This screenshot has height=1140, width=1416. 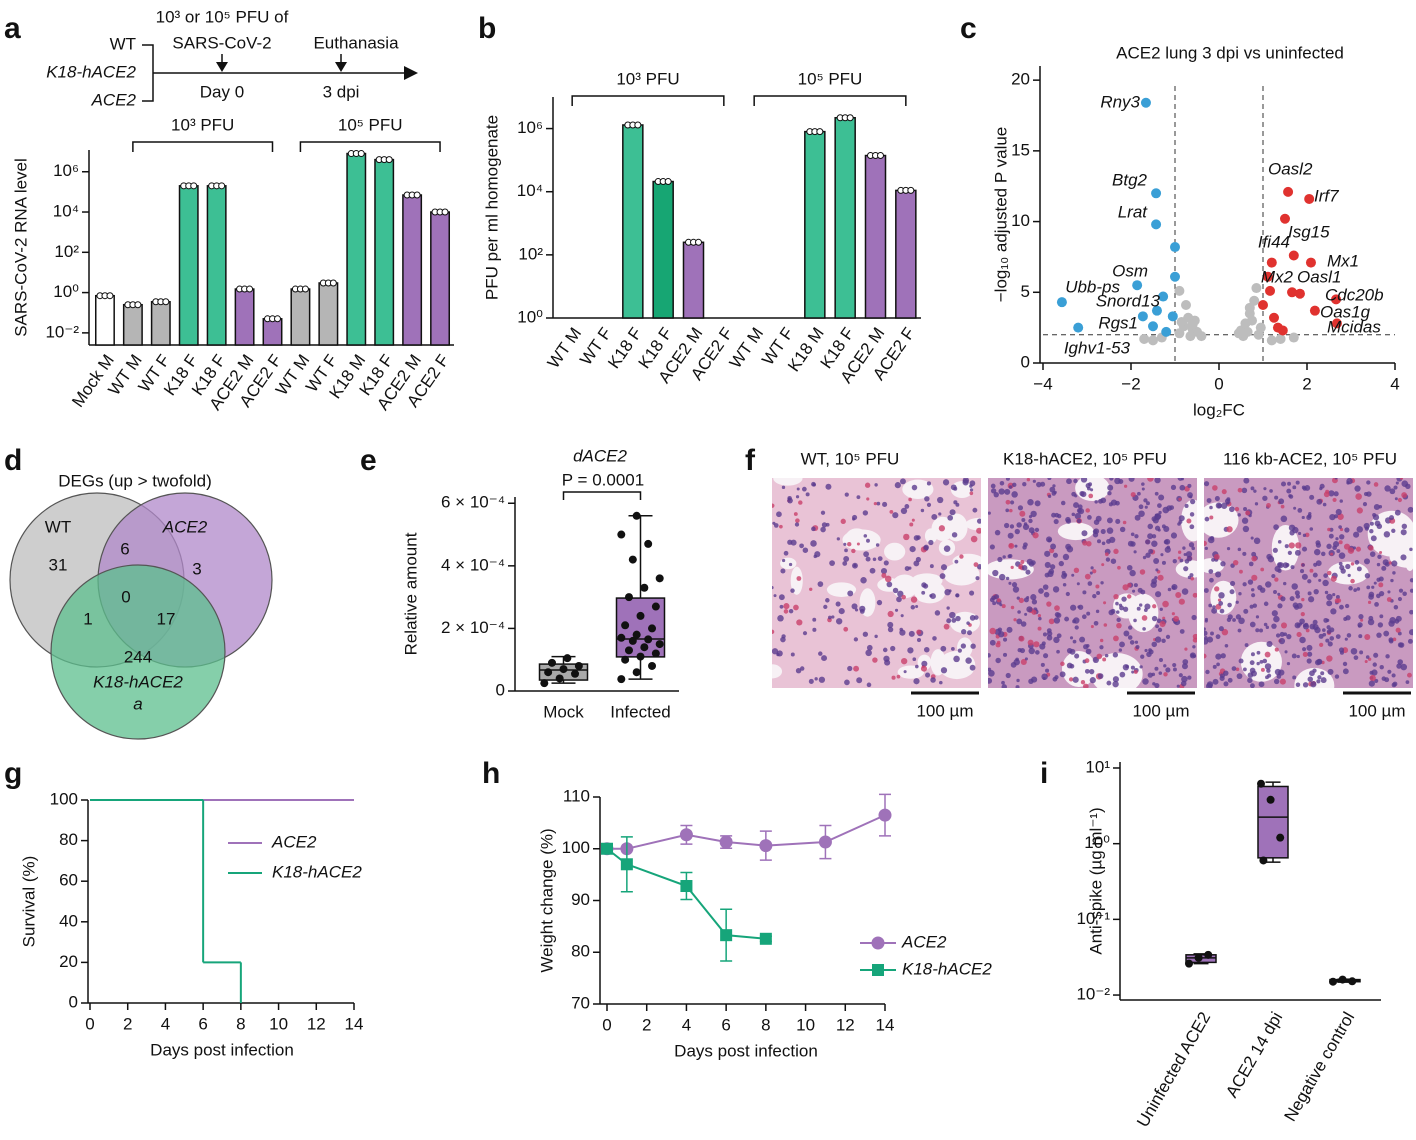 What do you see at coordinates (138, 656) in the screenshot?
I see `region-count: 244` at bounding box center [138, 656].